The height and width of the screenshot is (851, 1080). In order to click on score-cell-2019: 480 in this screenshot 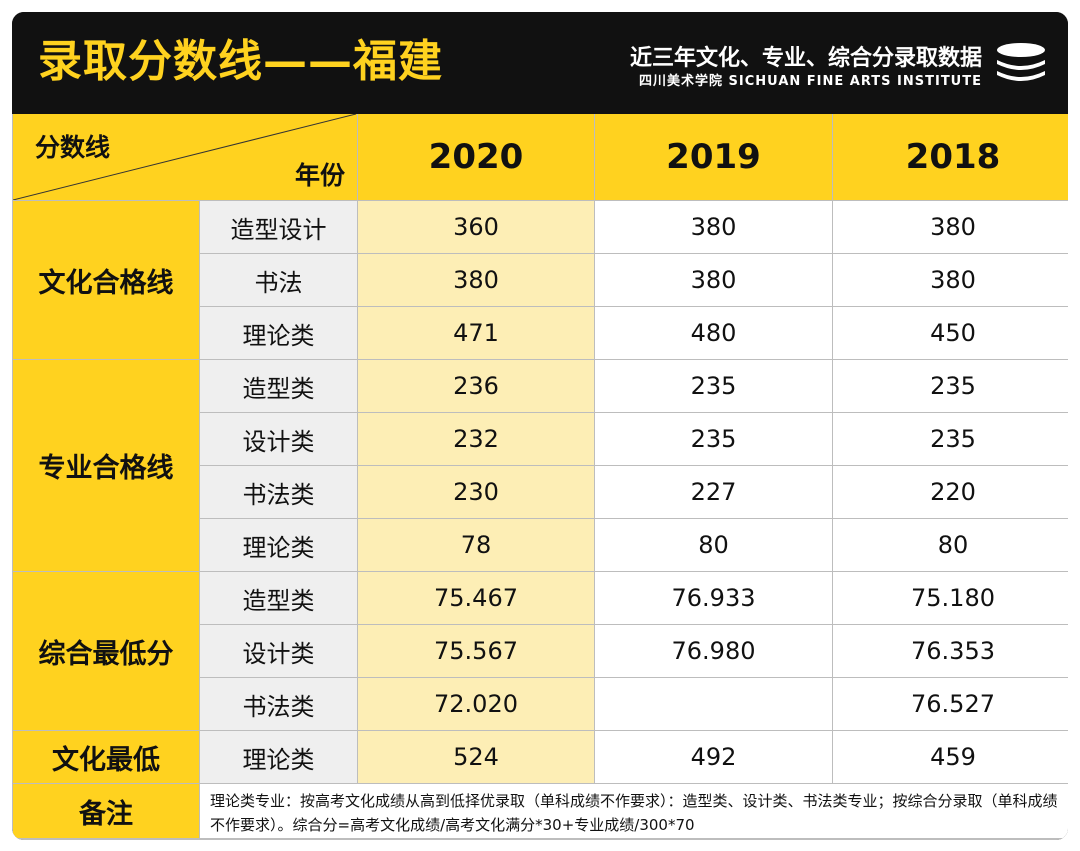, I will do `click(713, 333)`.